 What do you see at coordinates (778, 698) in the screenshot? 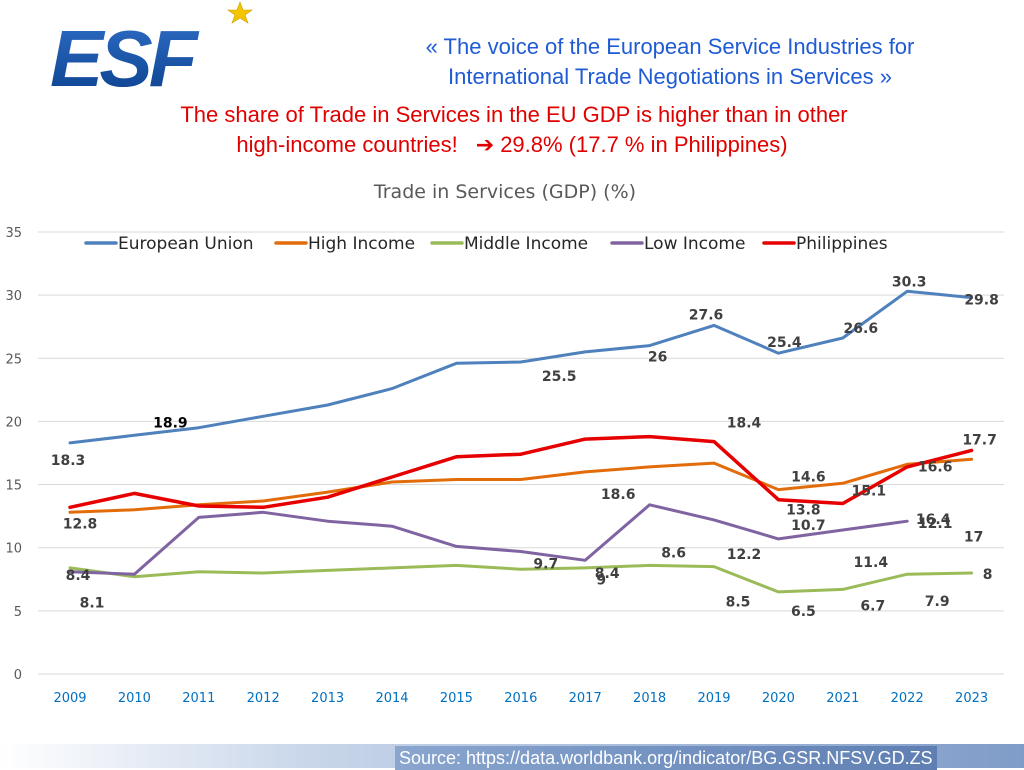
I see `x-tick-label: 2020` at bounding box center [778, 698].